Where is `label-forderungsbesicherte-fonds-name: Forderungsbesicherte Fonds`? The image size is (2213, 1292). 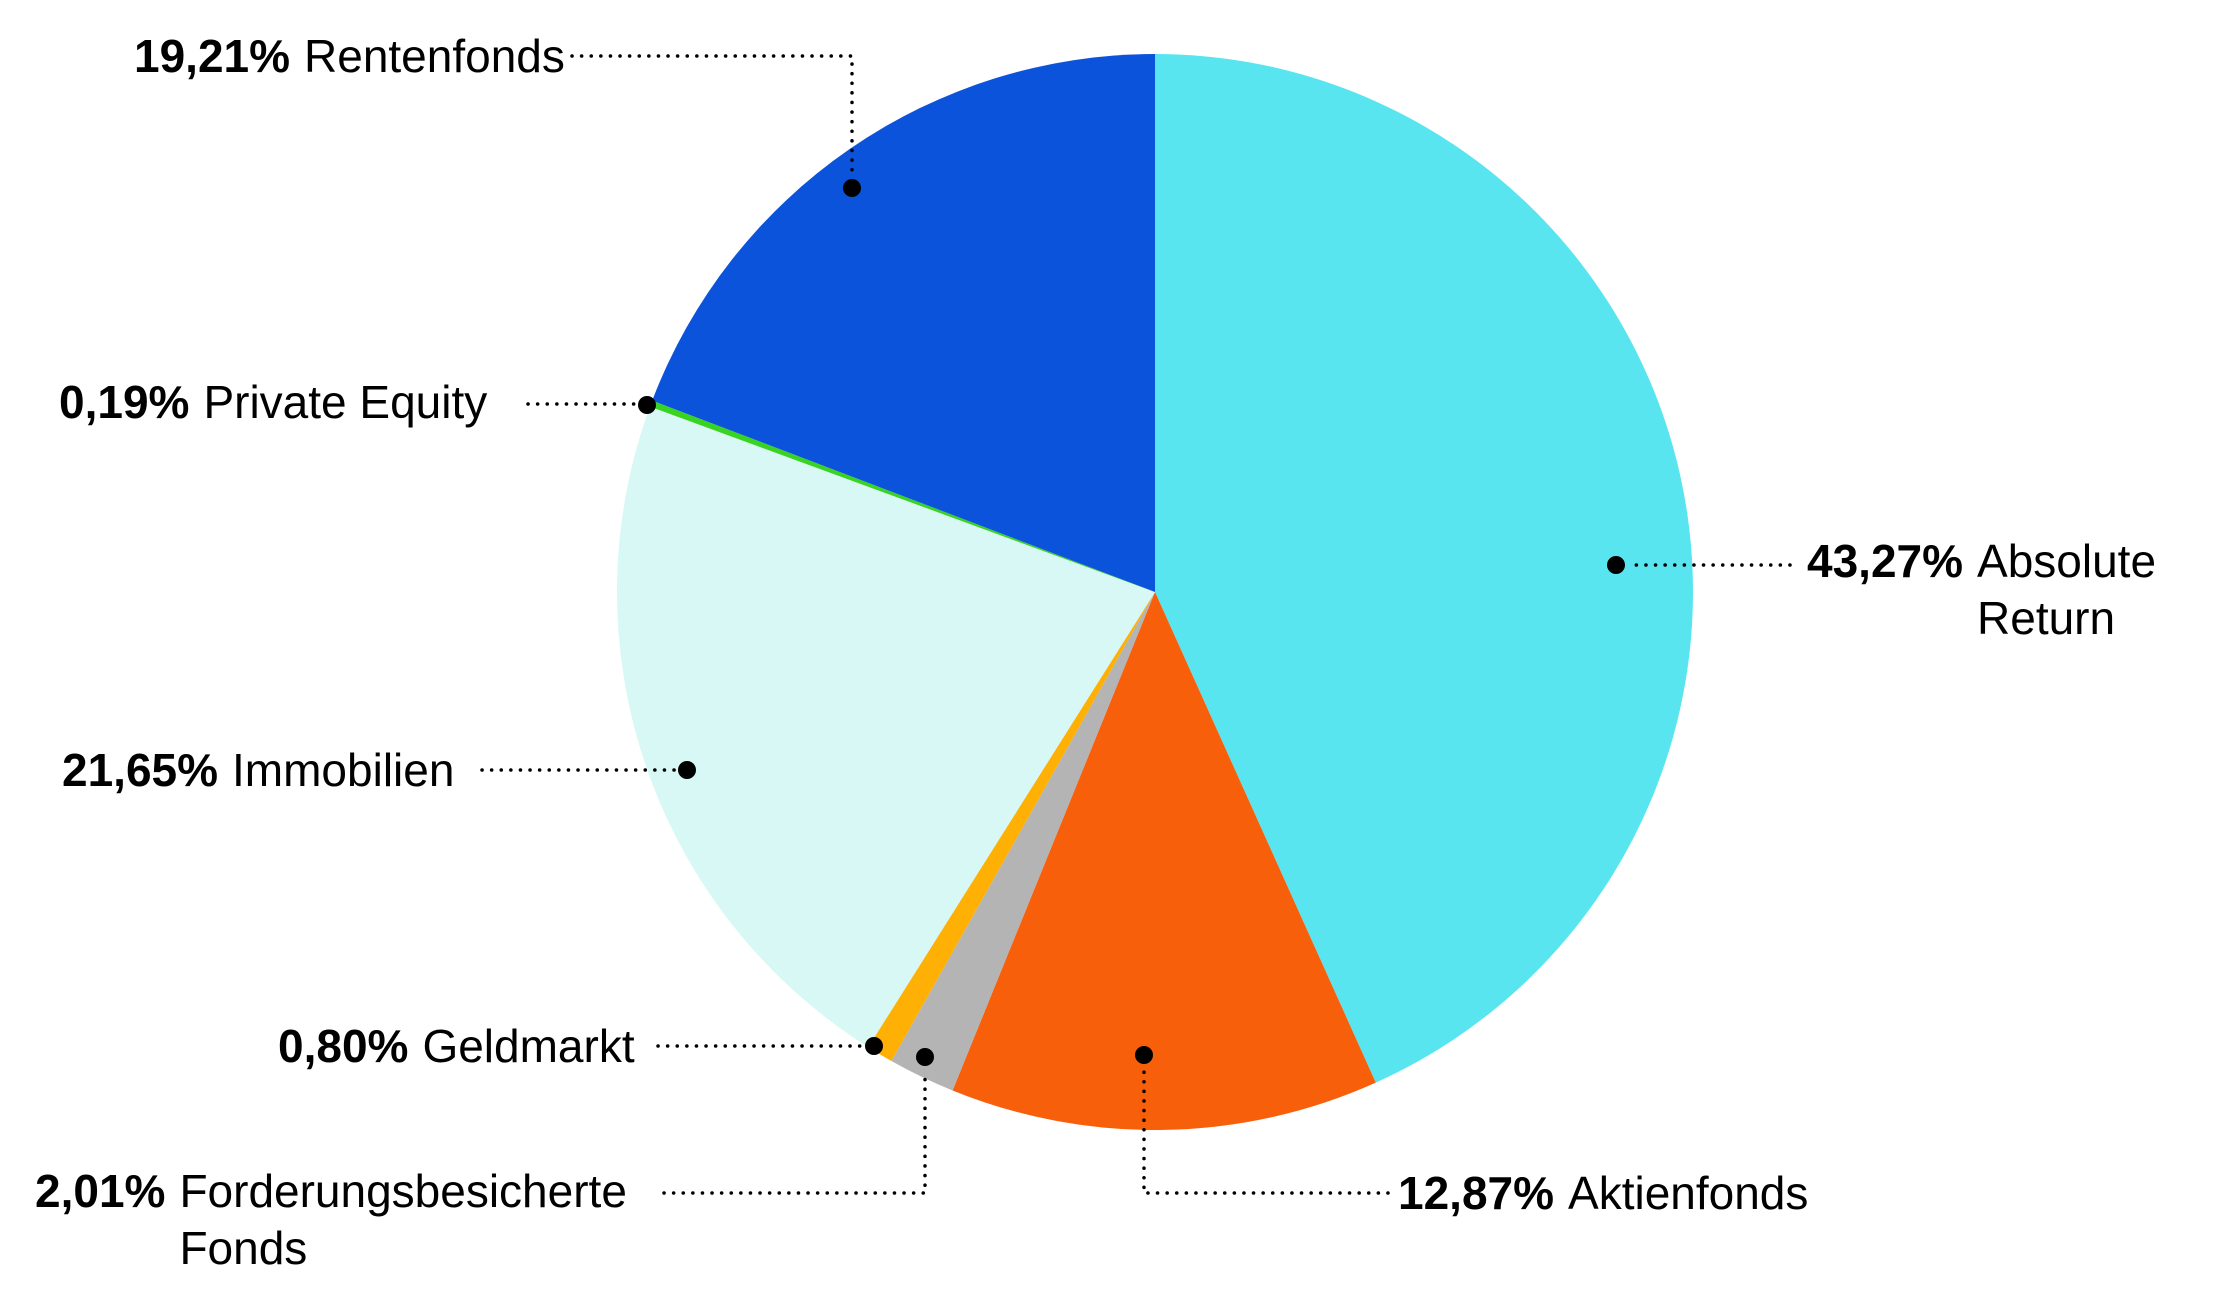
label-forderungsbesicherte-fonds-name: Forderungsbesicherte Fonds is located at coordinates (403, 1220).